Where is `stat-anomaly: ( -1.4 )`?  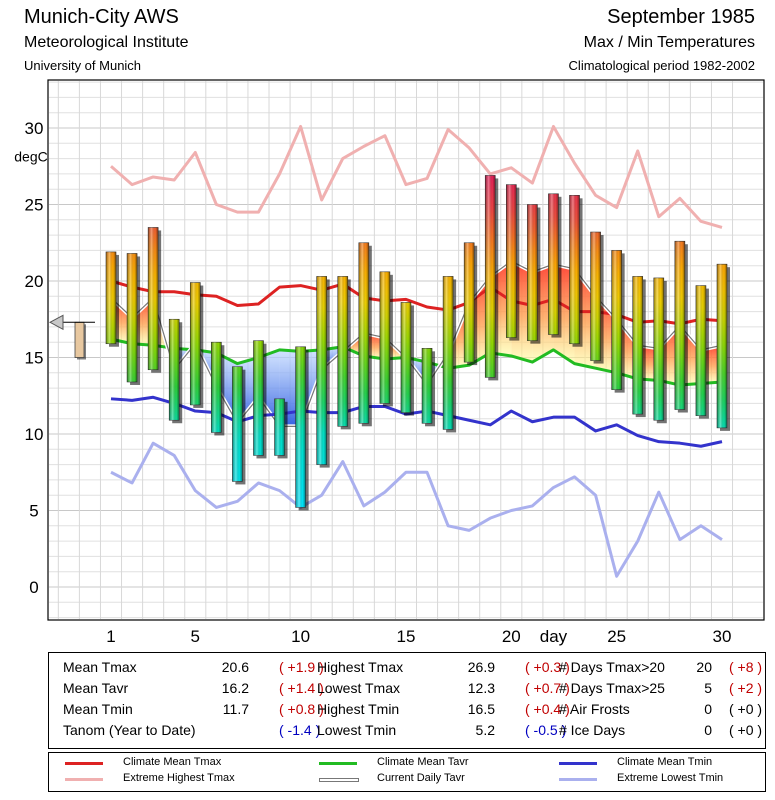 stat-anomaly: ( -1.4 ) is located at coordinates (300, 730).